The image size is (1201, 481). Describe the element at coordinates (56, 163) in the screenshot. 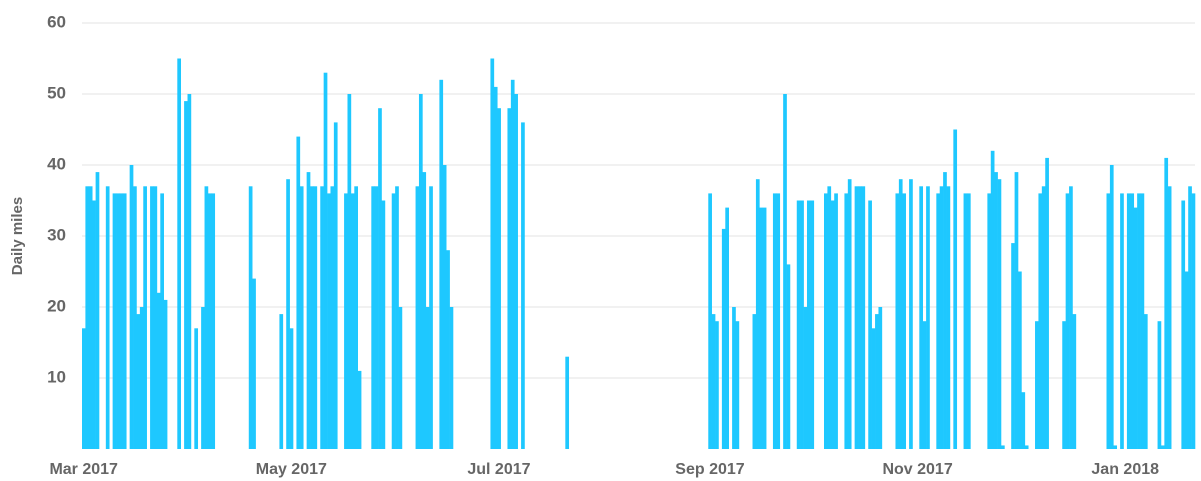

I see `y-tick-label: 40` at that location.